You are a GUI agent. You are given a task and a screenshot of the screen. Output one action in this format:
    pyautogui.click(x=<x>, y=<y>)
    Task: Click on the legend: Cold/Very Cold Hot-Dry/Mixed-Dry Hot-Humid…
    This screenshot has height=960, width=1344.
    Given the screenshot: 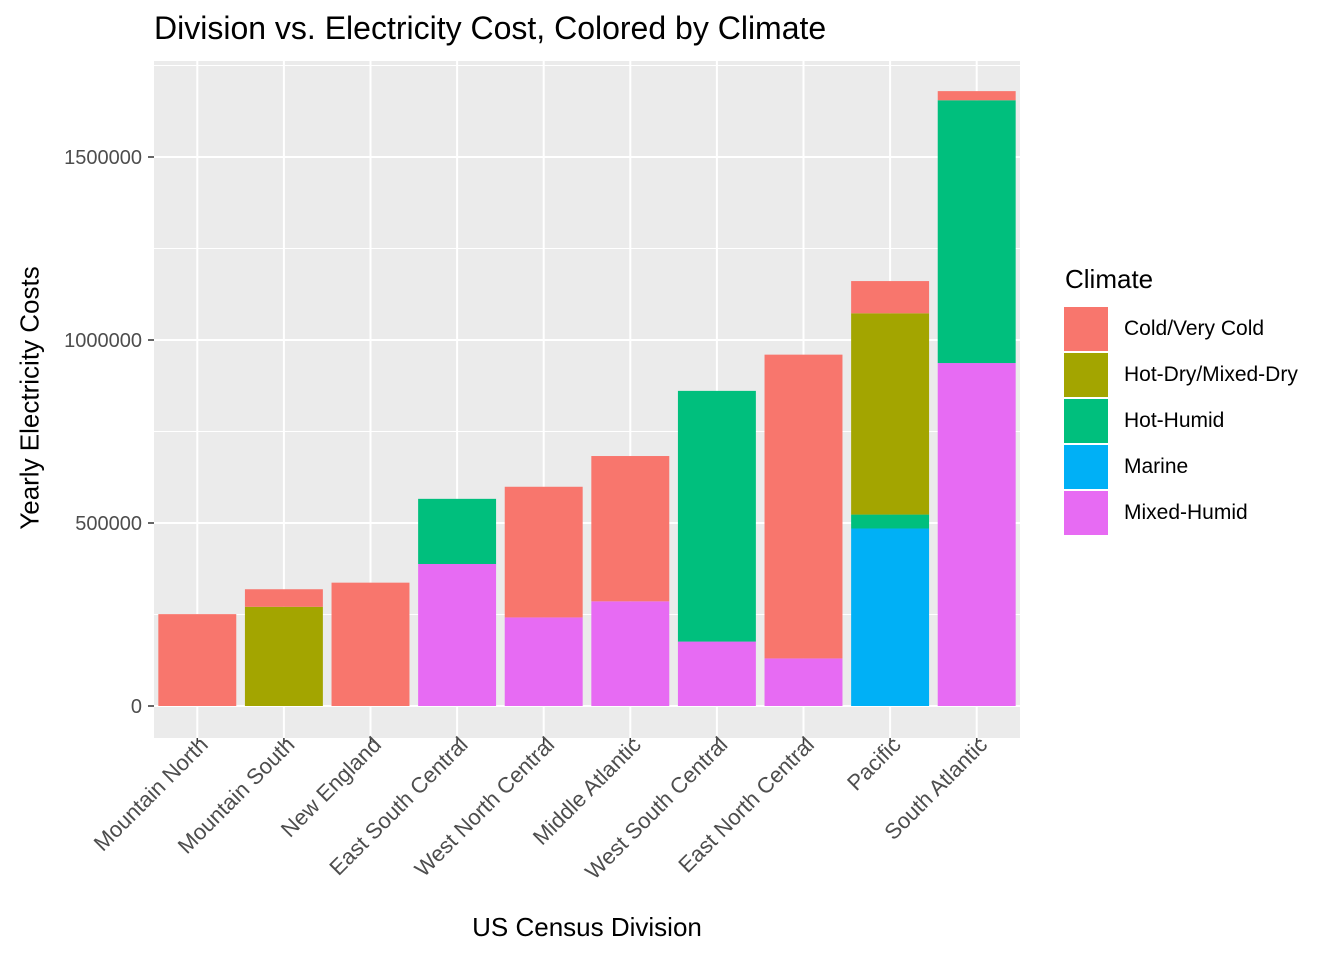 What is the action you would take?
    pyautogui.click(x=1181, y=421)
    